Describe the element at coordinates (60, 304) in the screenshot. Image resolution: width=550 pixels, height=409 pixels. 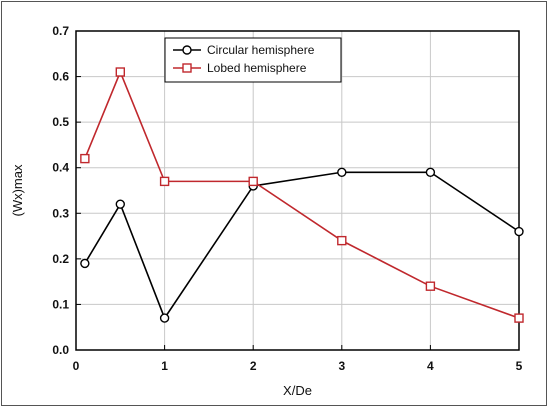
I see `y-tick-label: 0.1` at that location.